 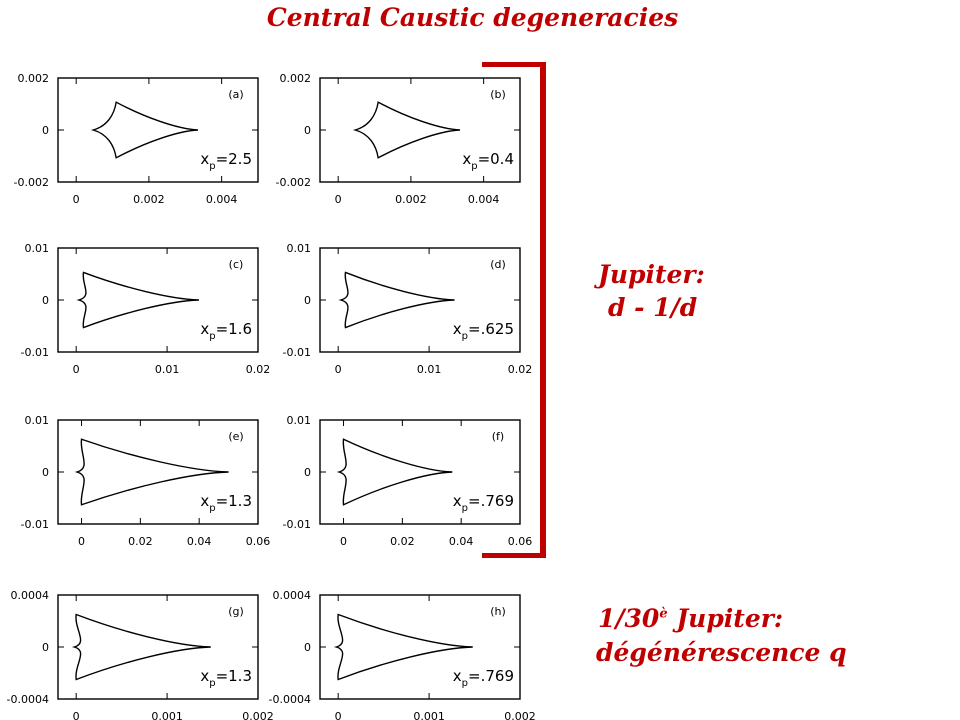 I want to click on panel-letter: (b), so click(x=498, y=94).